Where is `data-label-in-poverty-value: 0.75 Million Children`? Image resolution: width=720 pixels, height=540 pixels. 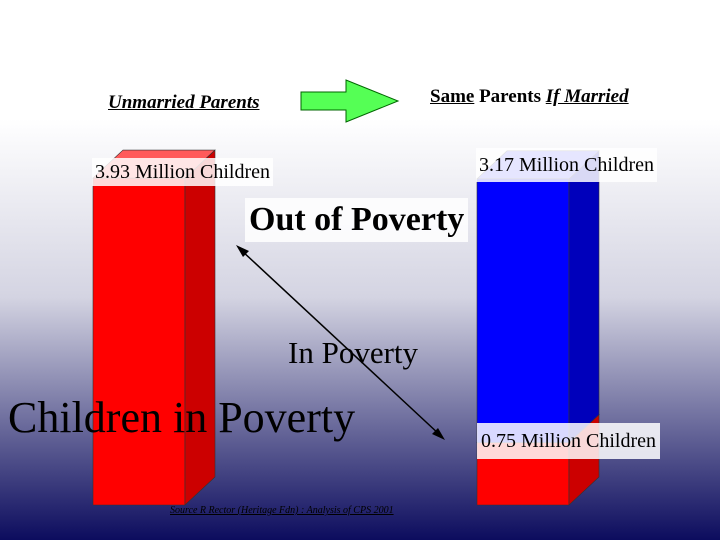 data-label-in-poverty-value: 0.75 Million Children is located at coordinates (568, 441).